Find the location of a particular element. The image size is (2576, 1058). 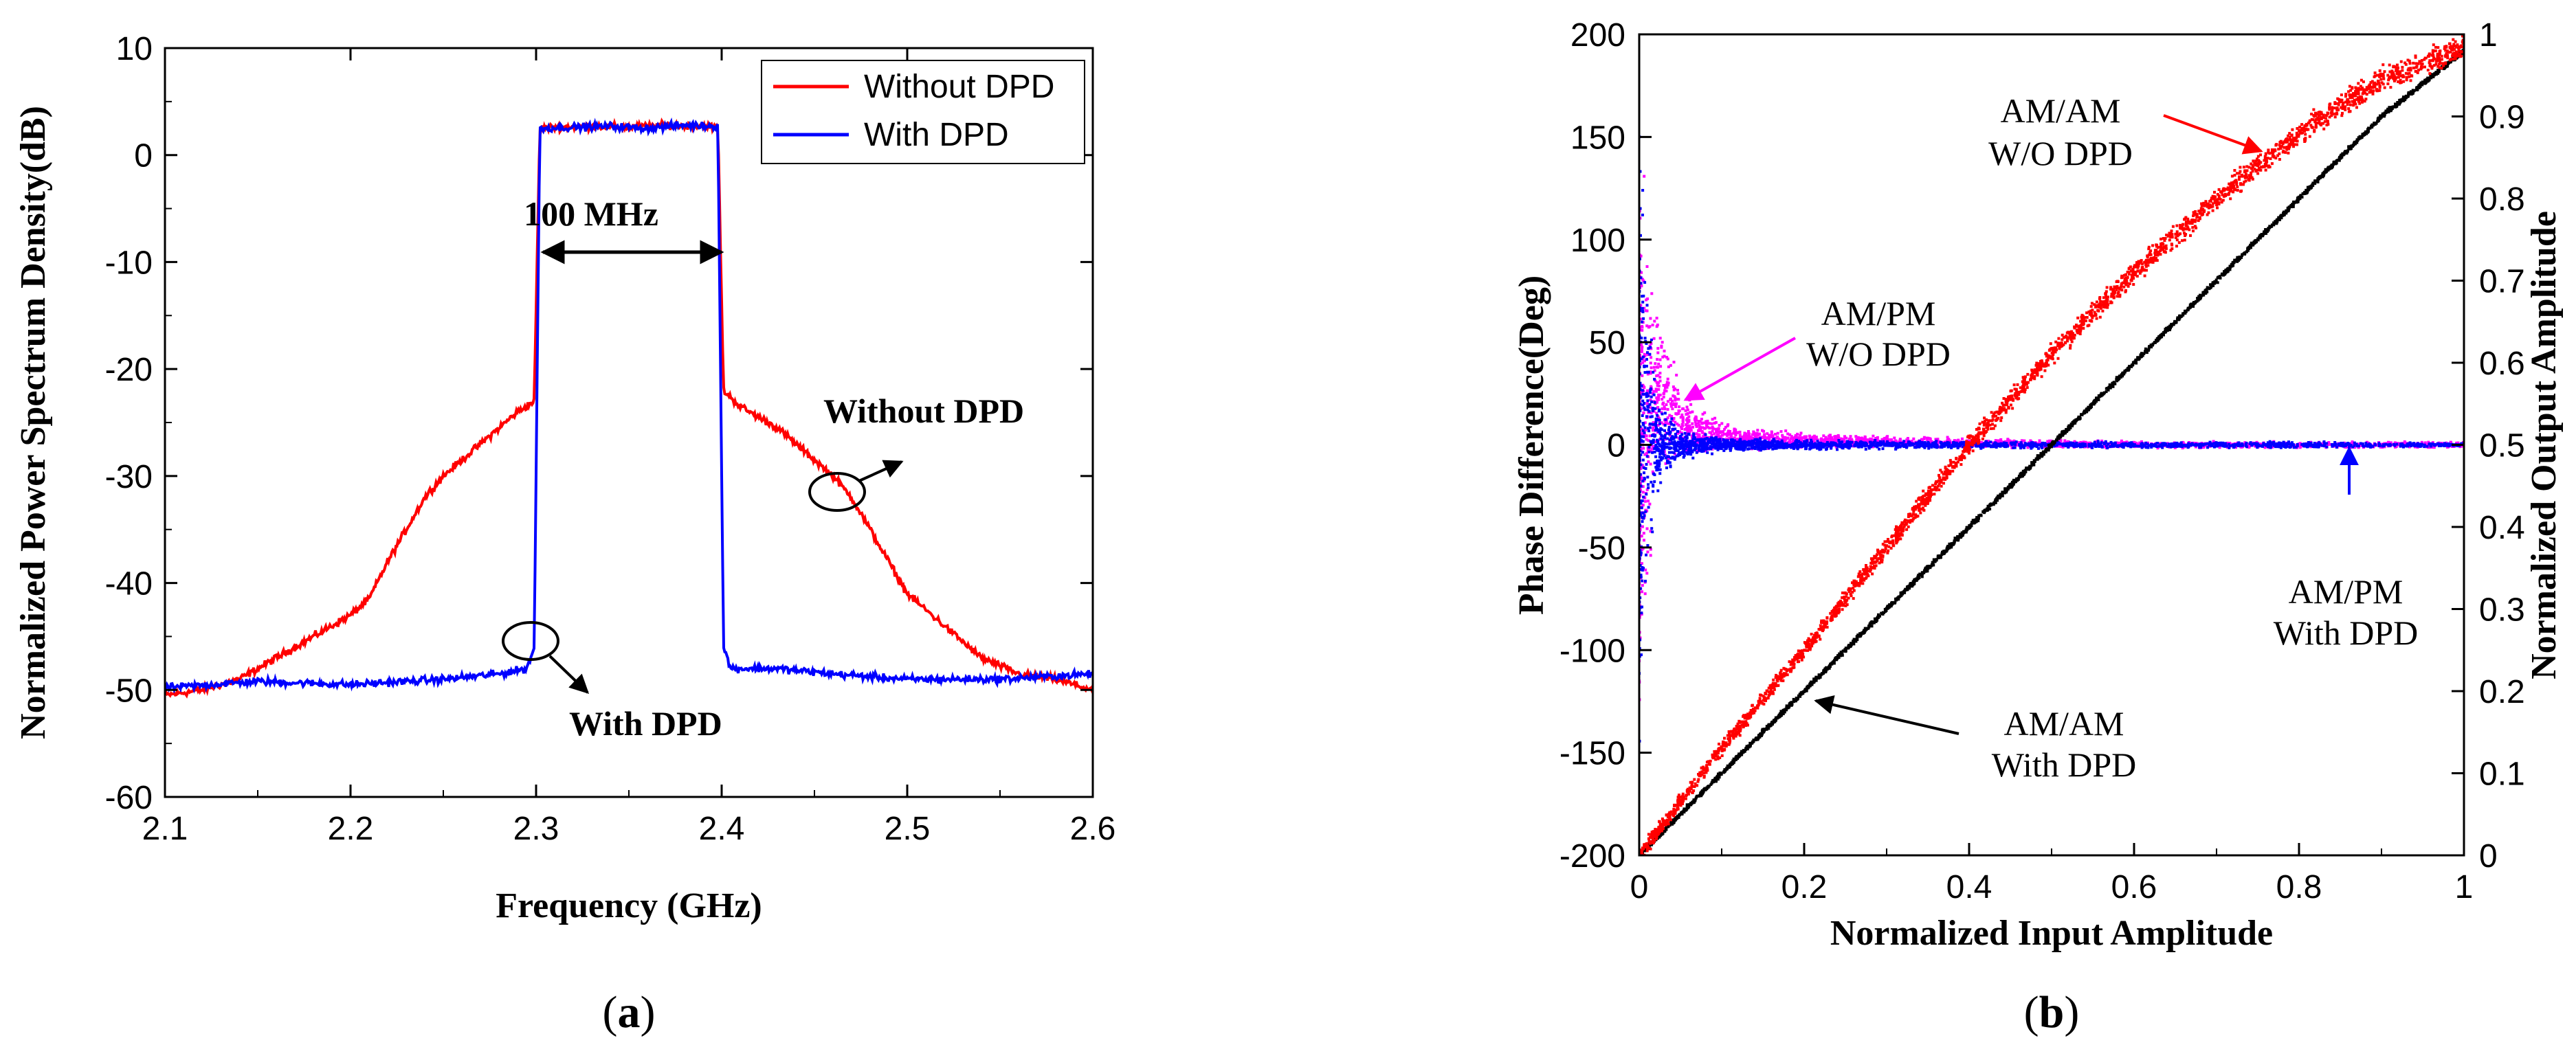

x-tick-label: 2.1 is located at coordinates (165, 829).